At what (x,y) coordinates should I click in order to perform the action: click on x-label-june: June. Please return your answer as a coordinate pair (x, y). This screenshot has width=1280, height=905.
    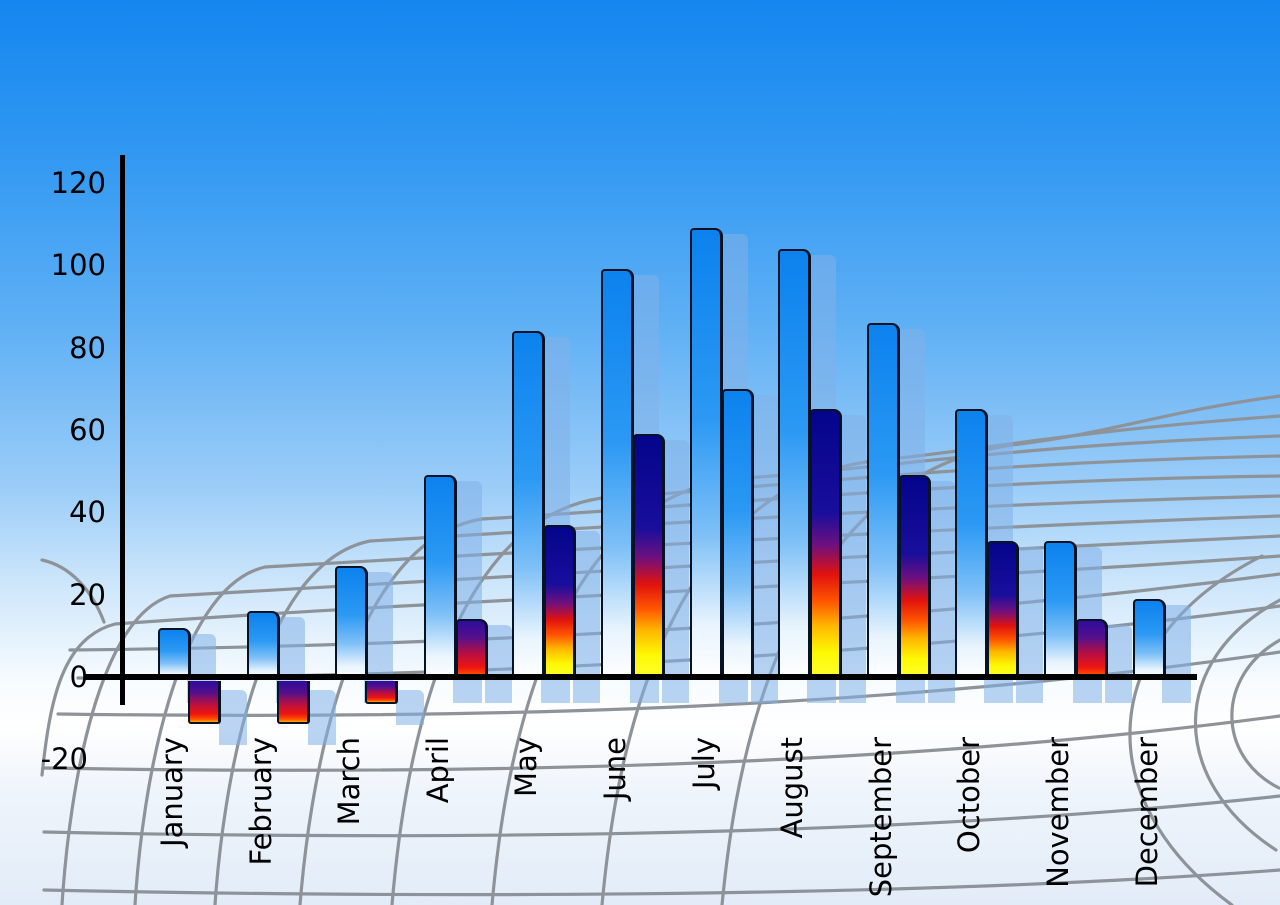
    Looking at the image, I should click on (615, 769).